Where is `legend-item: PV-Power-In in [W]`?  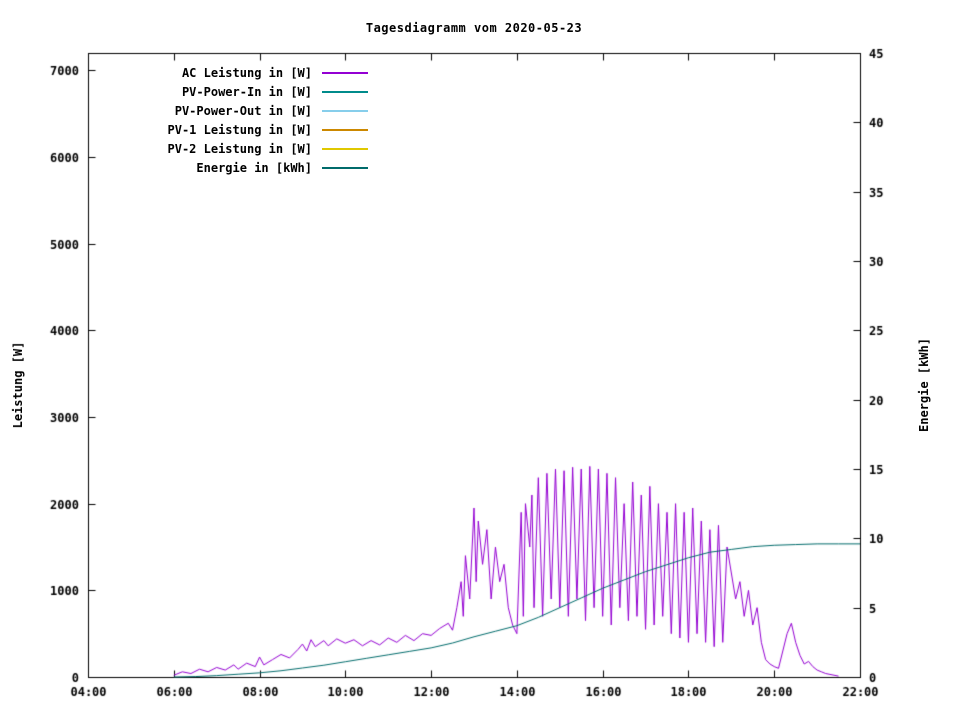
legend-item: PV-Power-In in [W] is located at coordinates (229, 91).